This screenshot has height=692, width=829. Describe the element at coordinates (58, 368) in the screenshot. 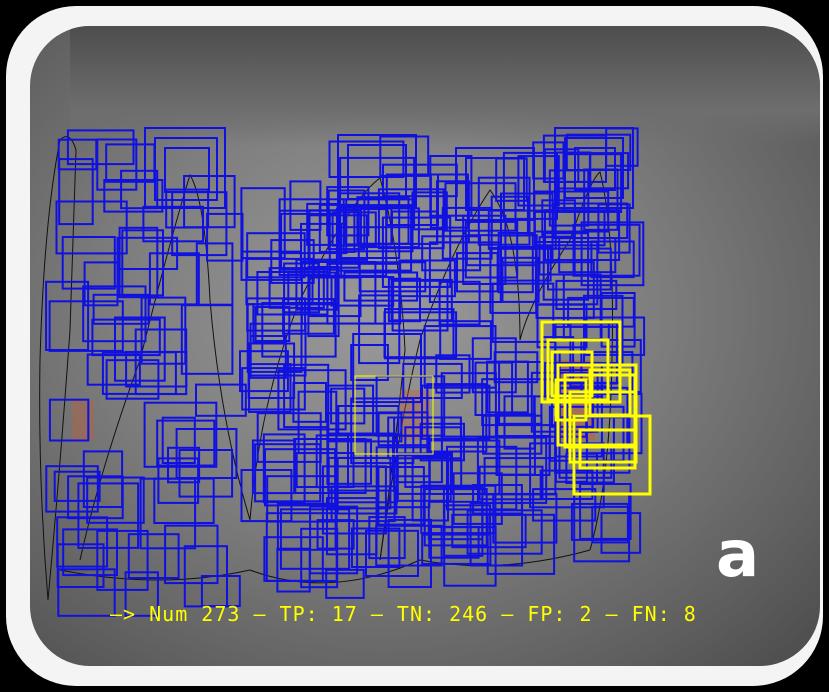

I see `tooth-outline-left-edge` at that location.